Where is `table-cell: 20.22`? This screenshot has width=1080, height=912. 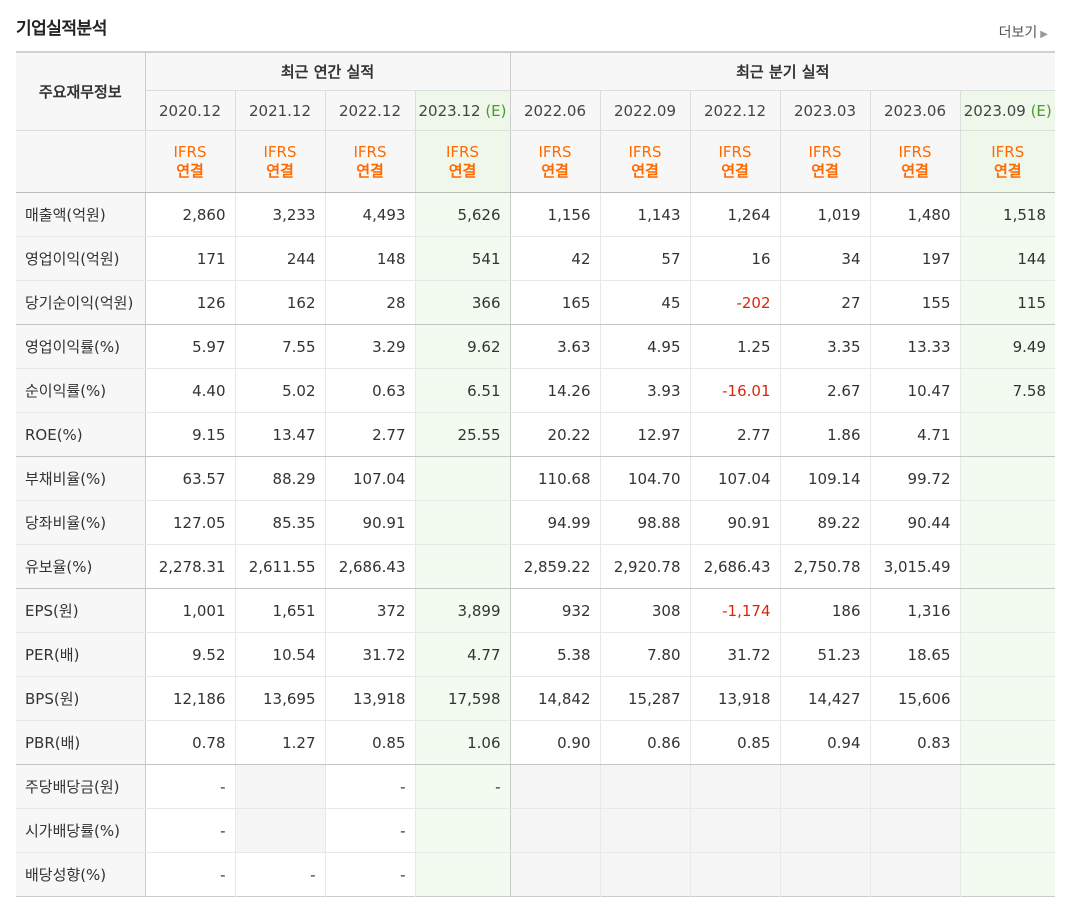 table-cell: 20.22 is located at coordinates (555, 434).